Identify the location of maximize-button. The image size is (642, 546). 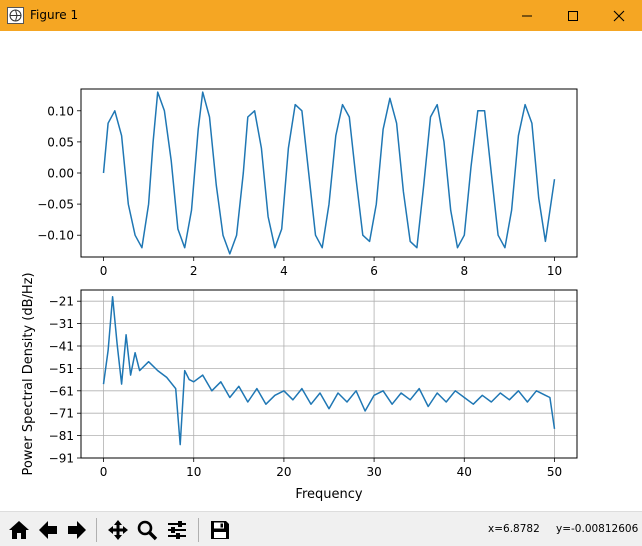
(573, 15).